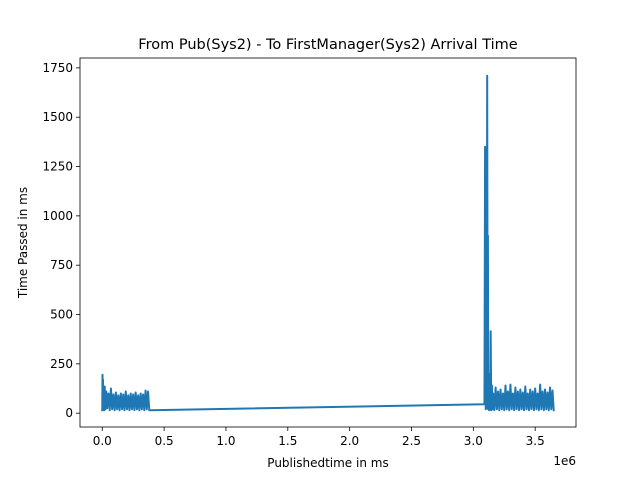 The image size is (640, 480). Describe the element at coordinates (327, 463) in the screenshot. I see `x-axis-label: Publishedtime in ms` at that location.